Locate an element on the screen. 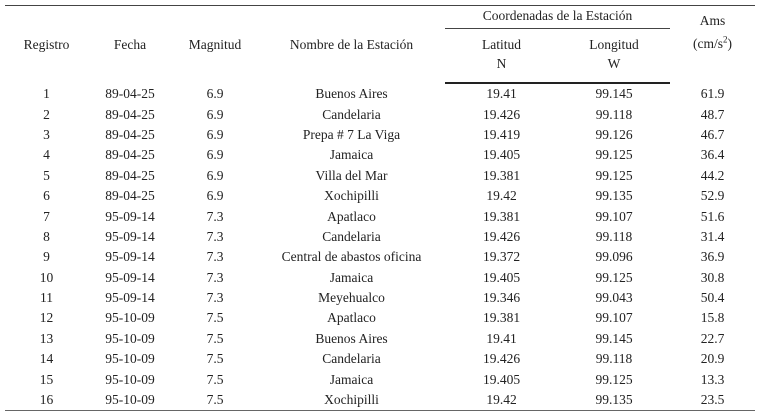 The image size is (764, 414). cell-latitud: 19.346 is located at coordinates (501, 298).